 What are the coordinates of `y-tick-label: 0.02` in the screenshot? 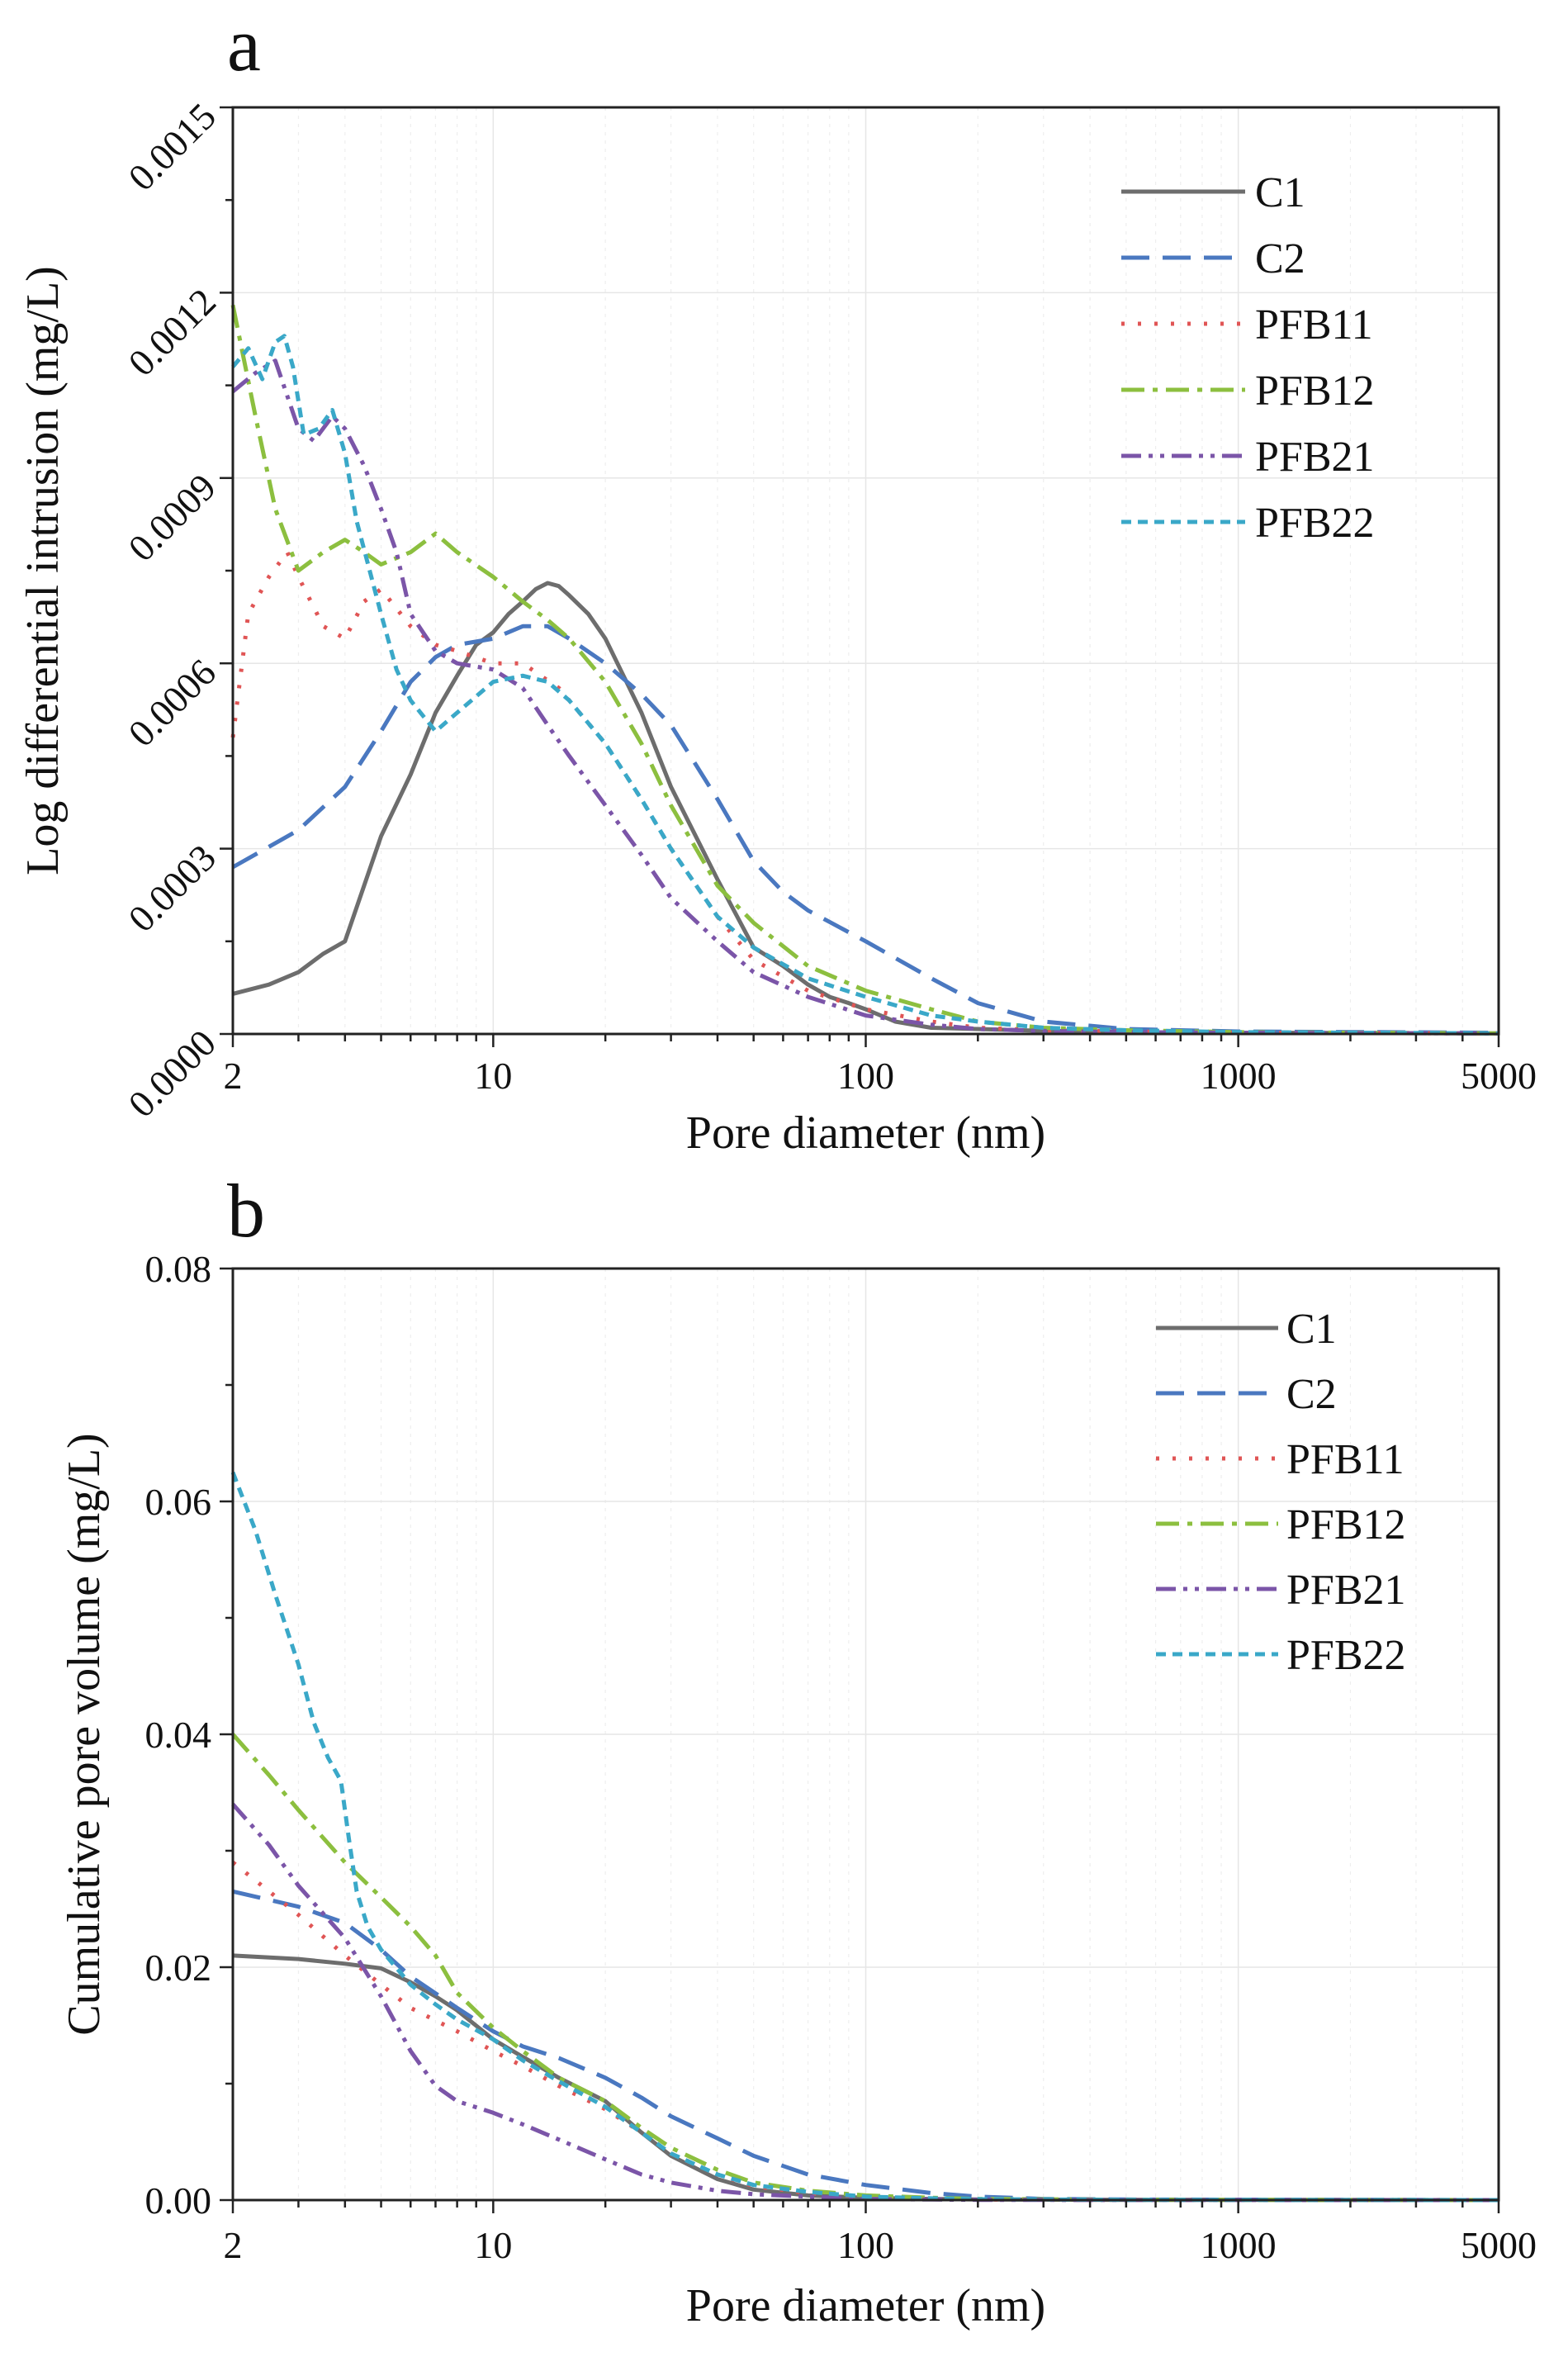 It's located at (178, 1968).